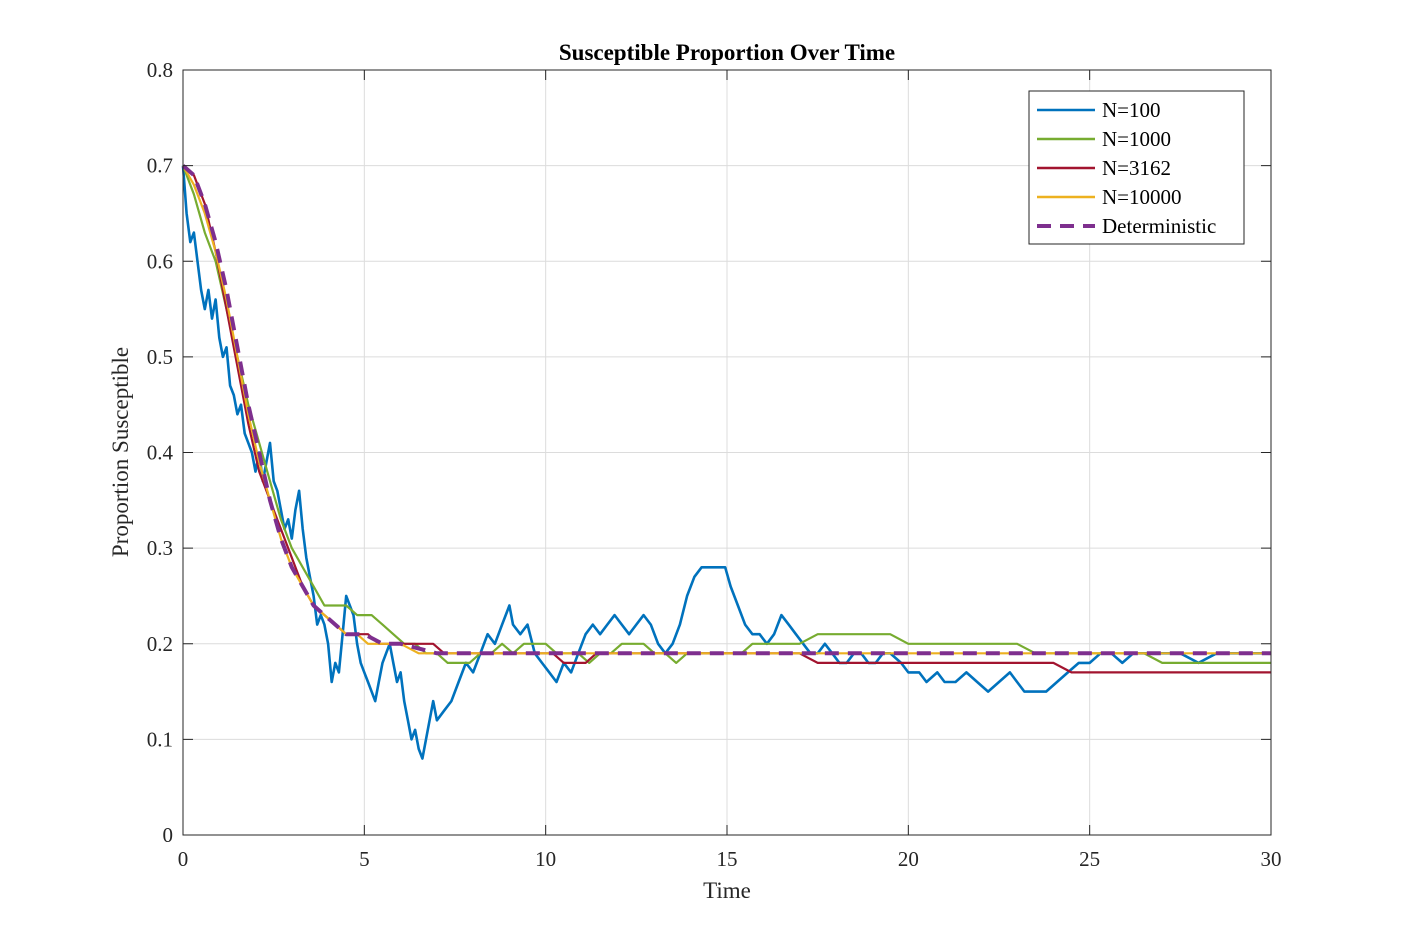  I want to click on legend-label: N=1000, so click(1136, 139).